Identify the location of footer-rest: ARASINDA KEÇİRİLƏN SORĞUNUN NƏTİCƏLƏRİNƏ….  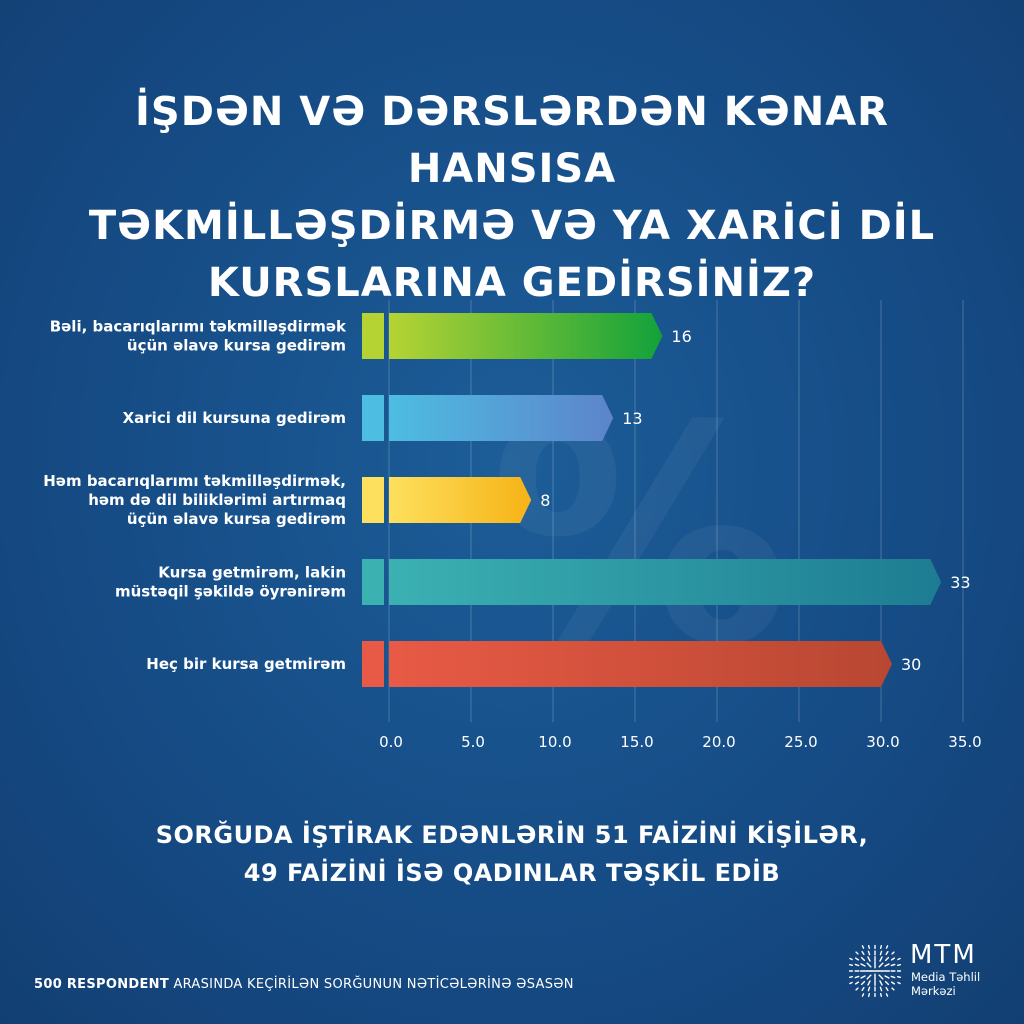
(373, 984).